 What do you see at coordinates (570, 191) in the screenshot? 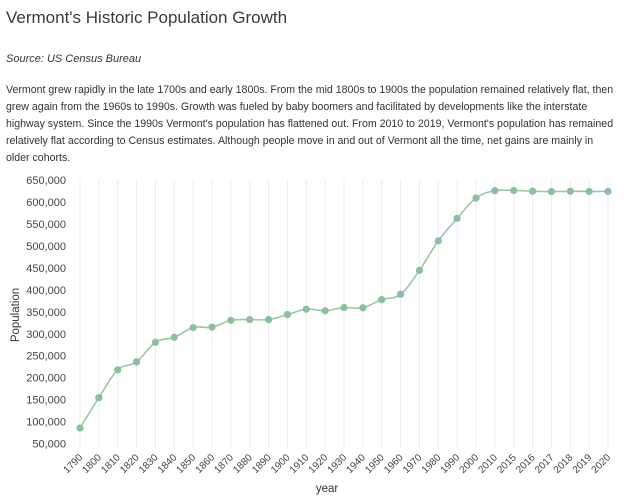
I see `data-point-2018` at bounding box center [570, 191].